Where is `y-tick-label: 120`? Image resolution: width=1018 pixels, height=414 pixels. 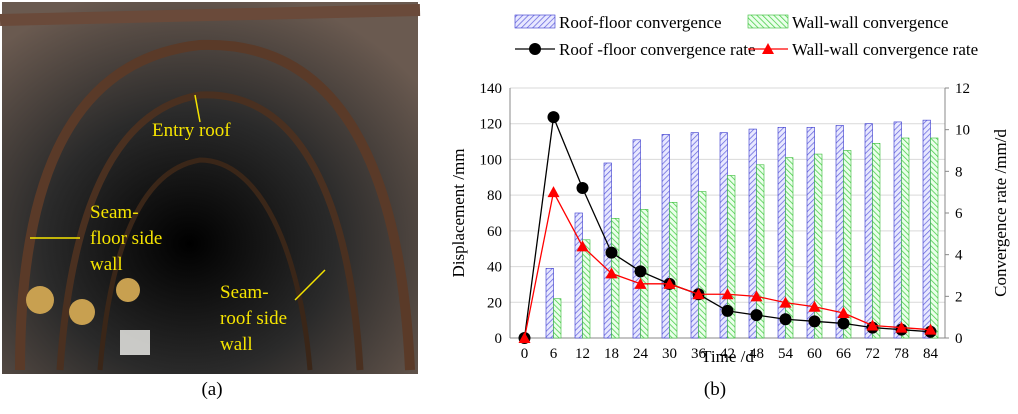
y-tick-label: 120 is located at coordinates (491, 125).